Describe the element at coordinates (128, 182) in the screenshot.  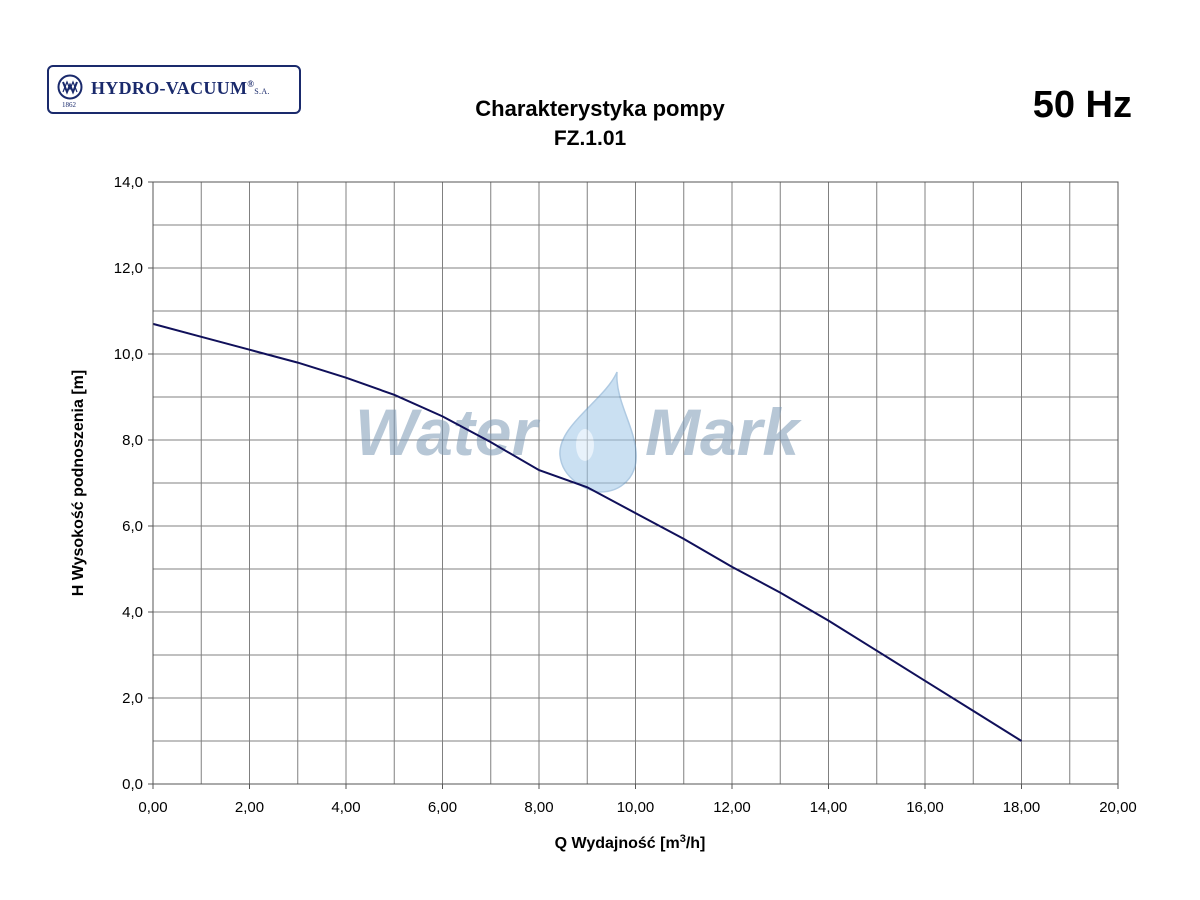
I see `y-tick-label: 14,0` at that location.